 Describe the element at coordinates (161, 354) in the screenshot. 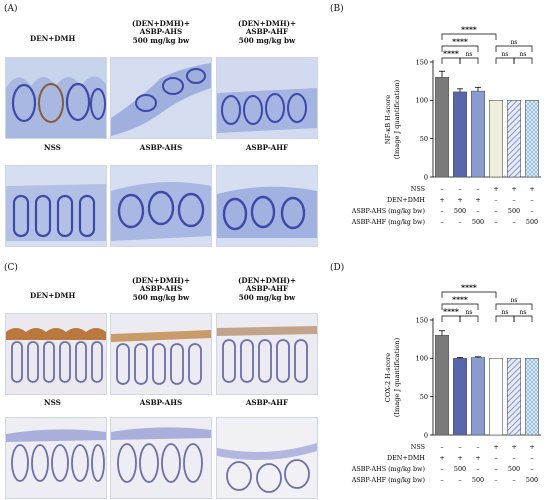

I see `micrograph-c-den-dmh-ahs` at that location.